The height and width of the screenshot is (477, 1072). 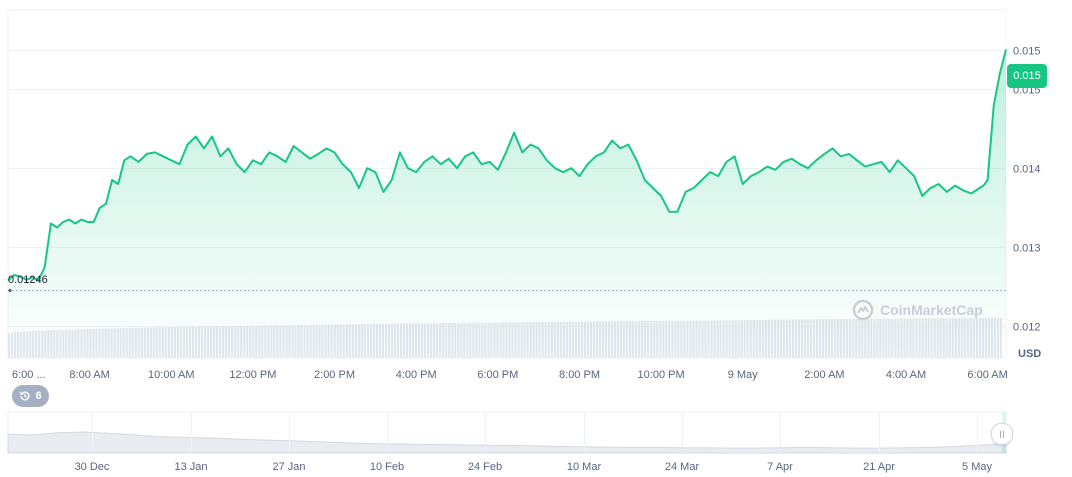 What do you see at coordinates (252, 375) in the screenshot?
I see `x-tick-label: 12:00 PM` at bounding box center [252, 375].